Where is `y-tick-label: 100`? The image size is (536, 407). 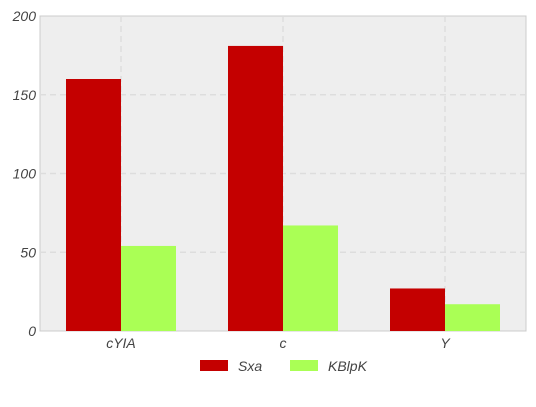
y-tick-label: 100 is located at coordinates (25, 174).